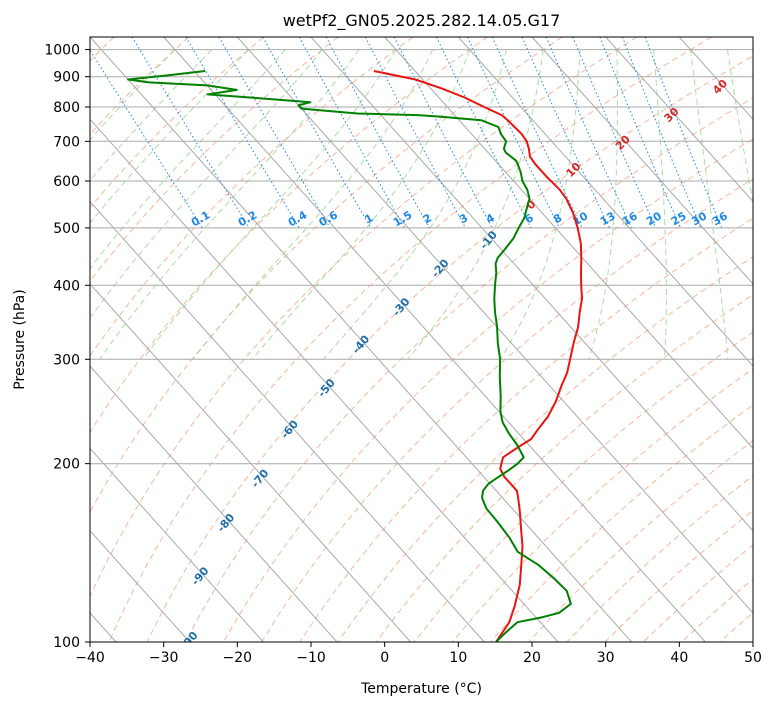 This screenshot has height=708, width=775. I want to click on x-tick-label: 30, so click(606, 658).